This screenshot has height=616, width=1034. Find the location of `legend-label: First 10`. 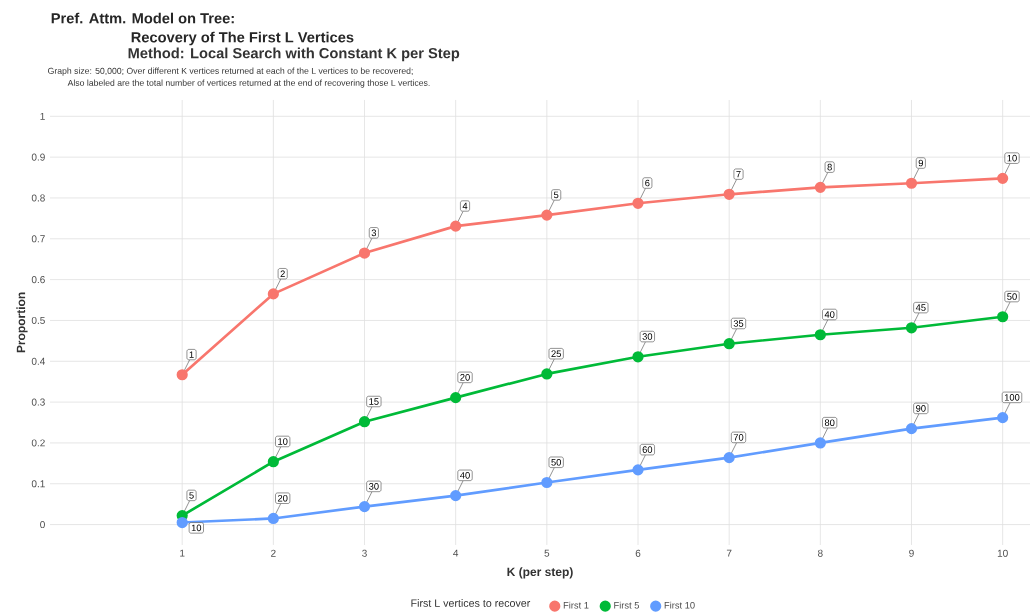

legend-label: First 10 is located at coordinates (679, 605).